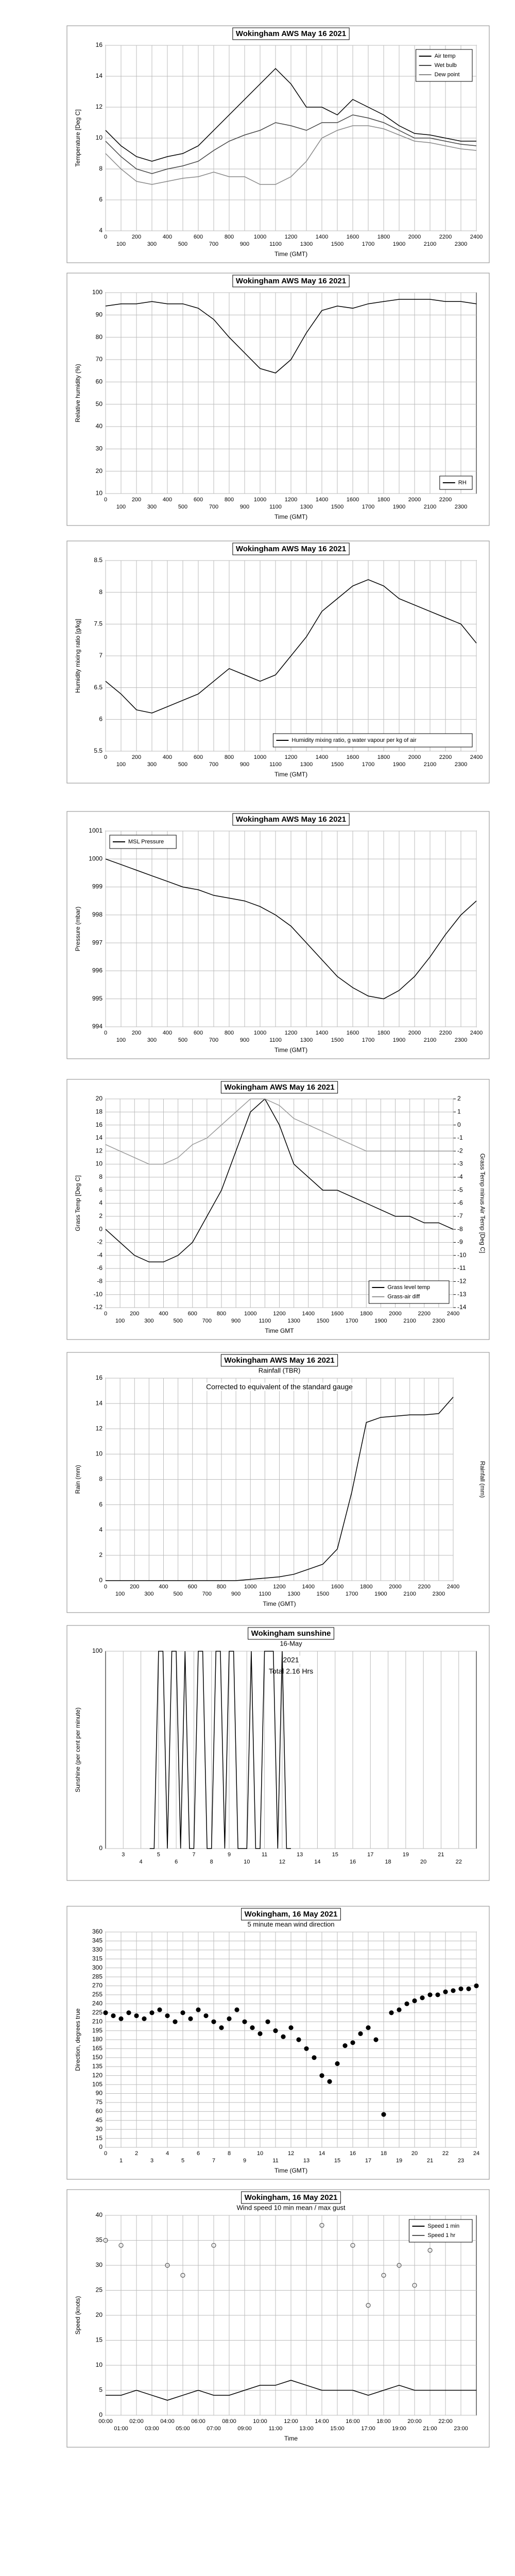 The height and width of the screenshot is (2576, 515). I want to click on y-tick-label: 225, so click(97, 2012).